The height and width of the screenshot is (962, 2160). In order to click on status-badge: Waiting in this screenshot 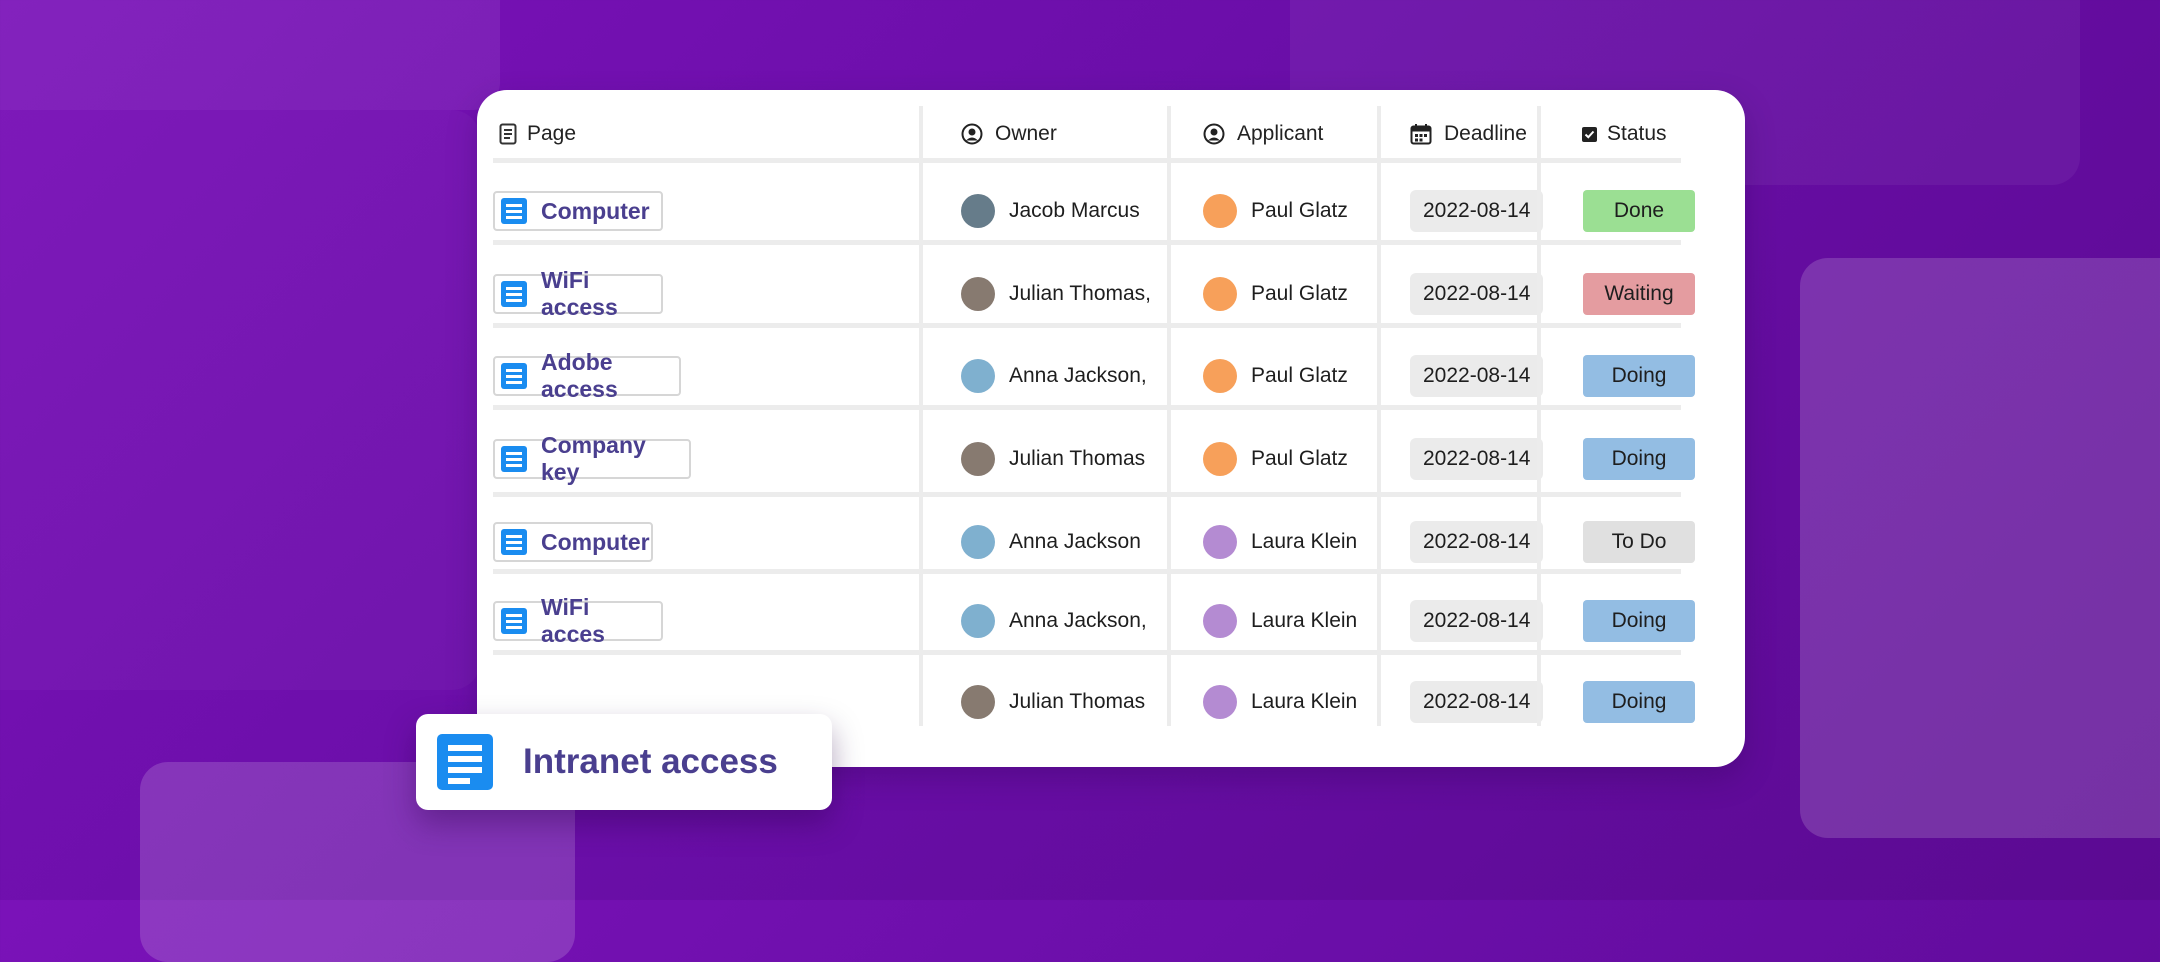, I will do `click(1639, 294)`.